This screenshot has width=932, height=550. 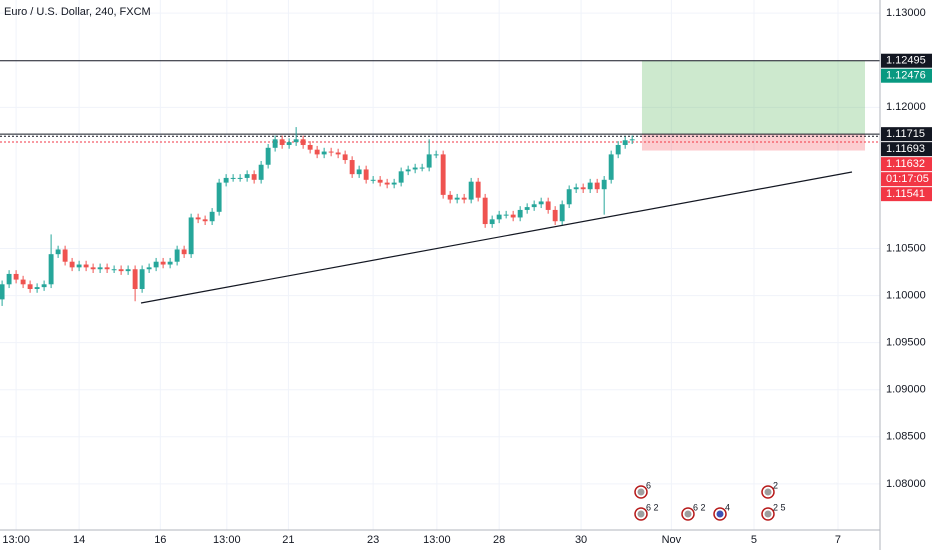 I want to click on price-label: 1.11715, so click(x=905, y=134).